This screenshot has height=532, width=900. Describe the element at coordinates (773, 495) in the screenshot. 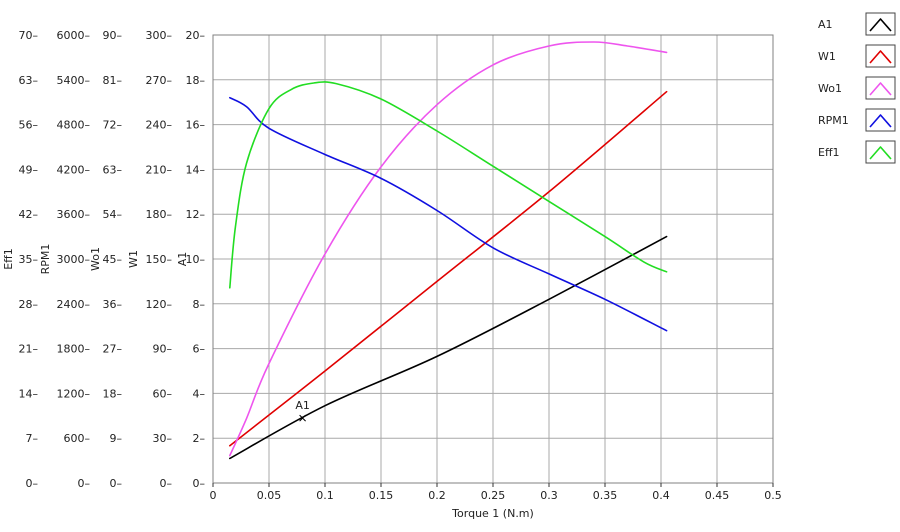

I see `x-tick-label: 0.5` at that location.